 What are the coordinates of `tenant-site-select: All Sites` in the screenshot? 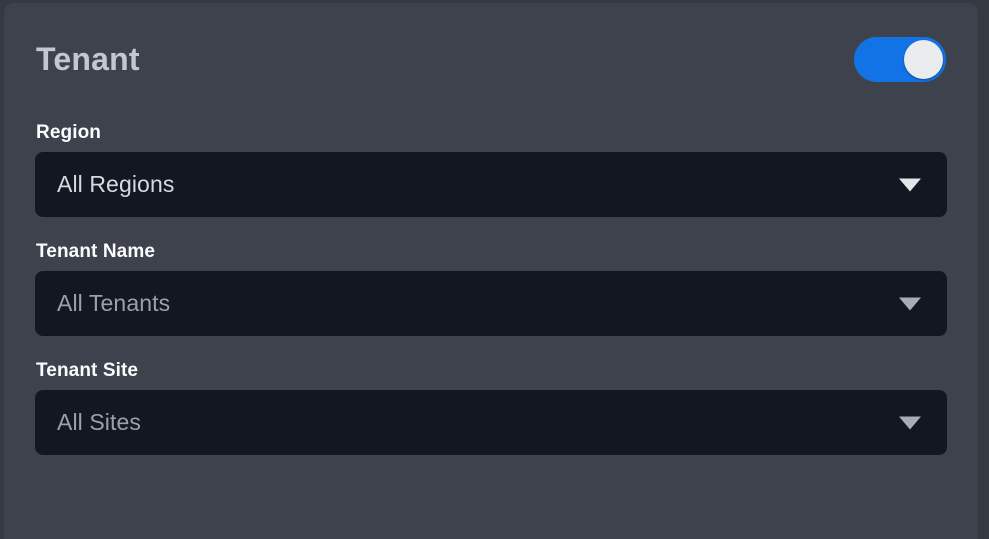 It's located at (491, 422).